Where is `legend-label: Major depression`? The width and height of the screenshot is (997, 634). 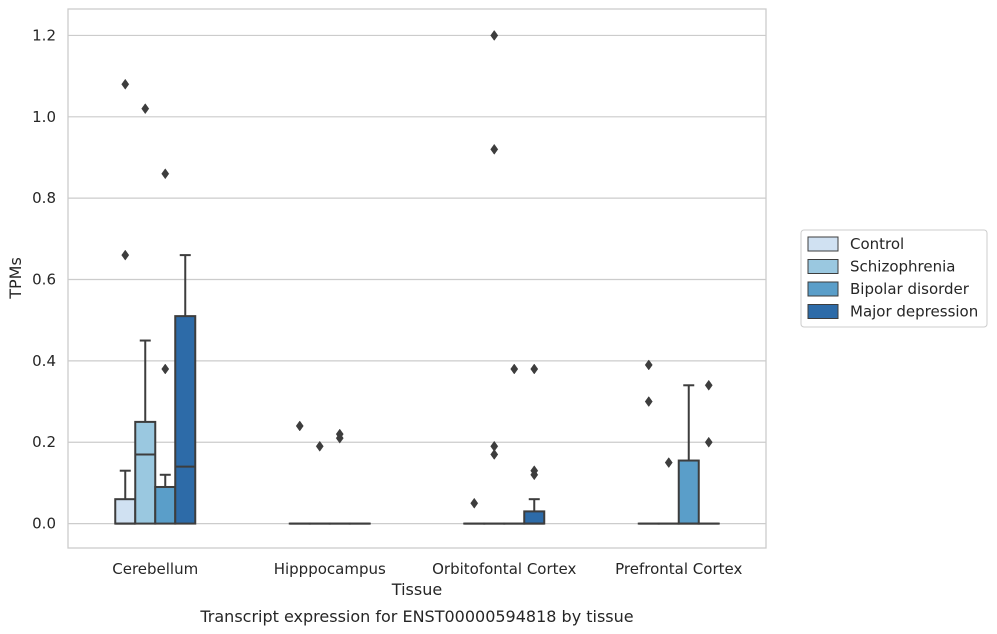 legend-label: Major depression is located at coordinates (914, 312).